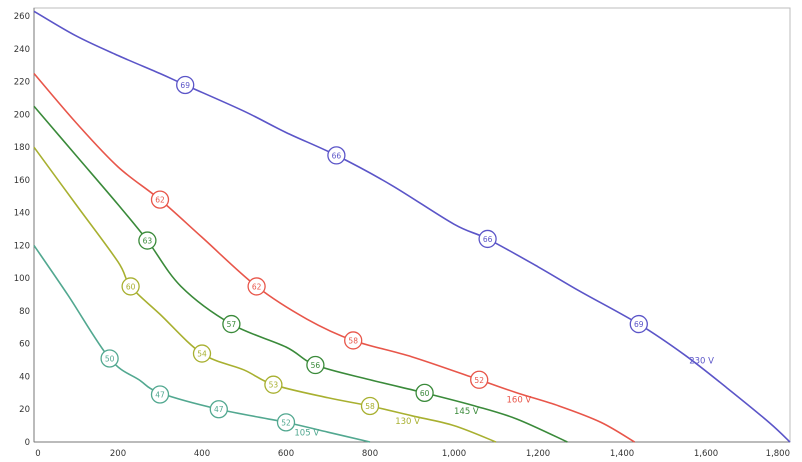 The image size is (802, 462). I want to click on efficiency-marker-label: 63, so click(148, 241).